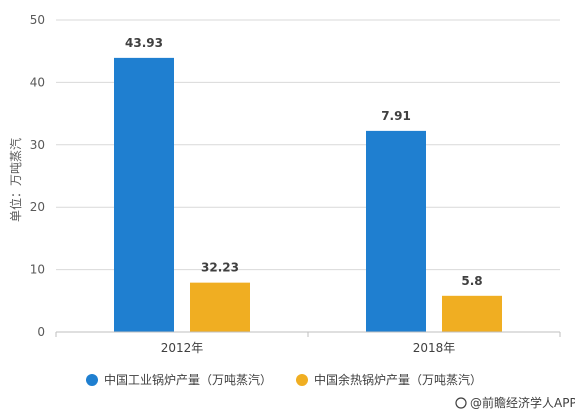  What do you see at coordinates (41, 332) in the screenshot?
I see `y-tick-label: 0` at bounding box center [41, 332].